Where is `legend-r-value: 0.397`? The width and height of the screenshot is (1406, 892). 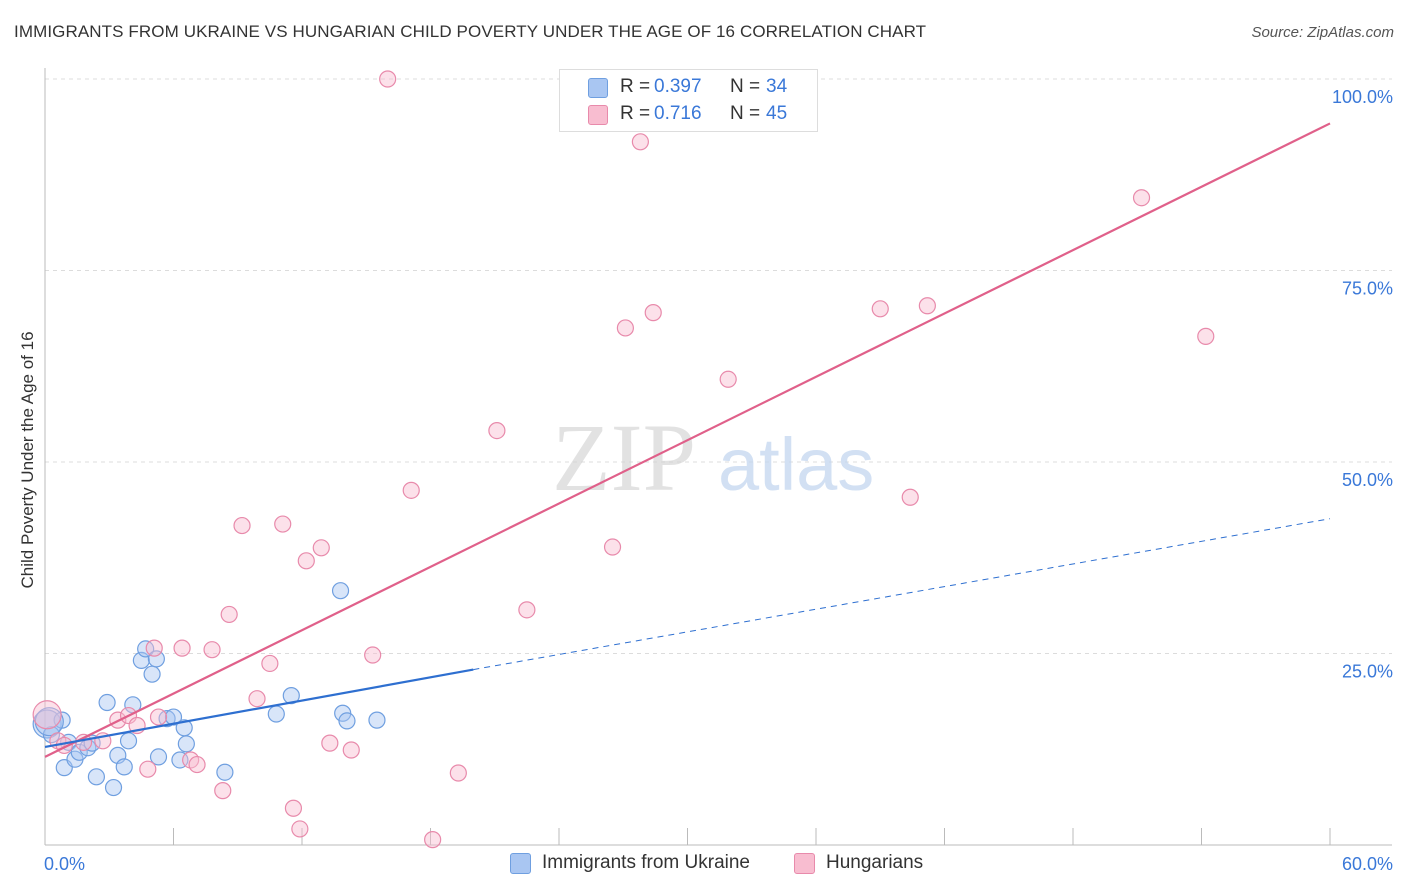 legend-r-value: 0.397 is located at coordinates (678, 86).